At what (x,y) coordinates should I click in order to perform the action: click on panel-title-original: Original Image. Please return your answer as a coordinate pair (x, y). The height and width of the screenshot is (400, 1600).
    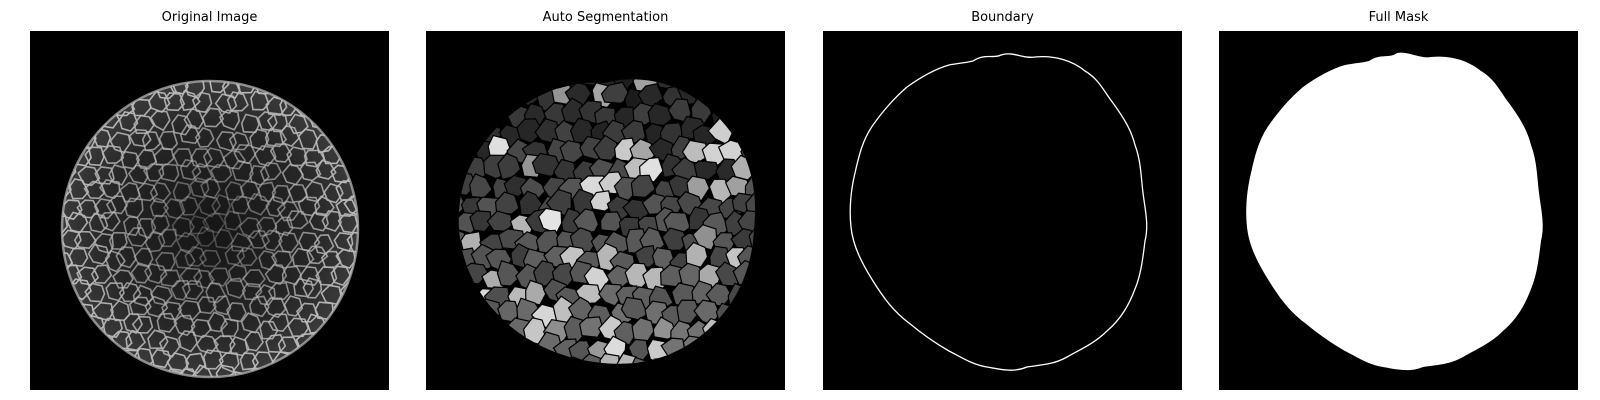
    Looking at the image, I should click on (209, 17).